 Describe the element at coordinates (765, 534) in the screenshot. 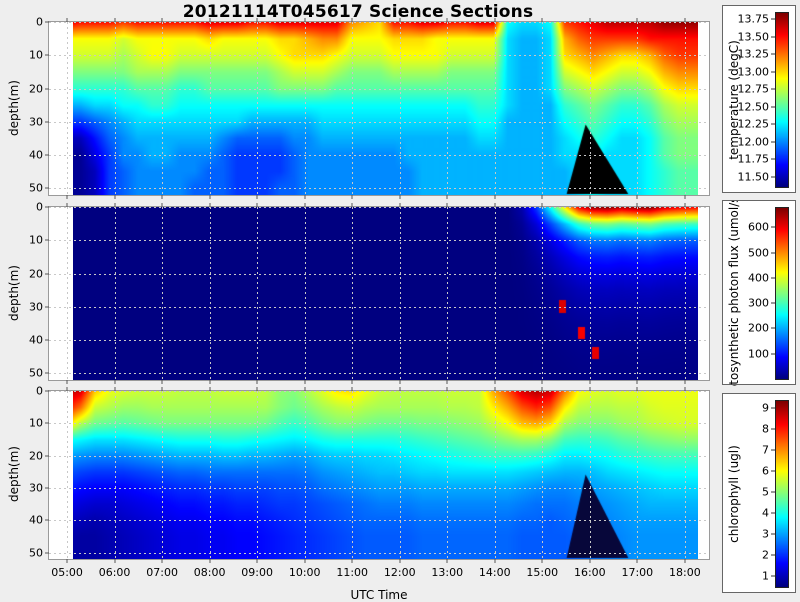

I see `chlorophyll-section-colorbar-tick-label: 3` at that location.